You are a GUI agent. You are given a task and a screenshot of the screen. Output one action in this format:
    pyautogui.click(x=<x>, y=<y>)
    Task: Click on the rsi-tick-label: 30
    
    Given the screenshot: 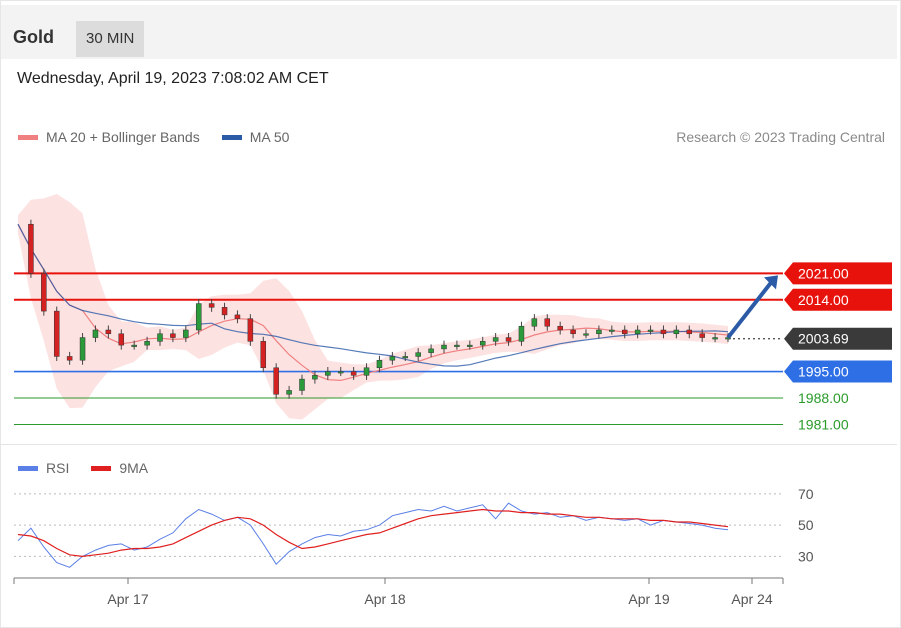 What is the action you would take?
    pyautogui.click(x=806, y=556)
    